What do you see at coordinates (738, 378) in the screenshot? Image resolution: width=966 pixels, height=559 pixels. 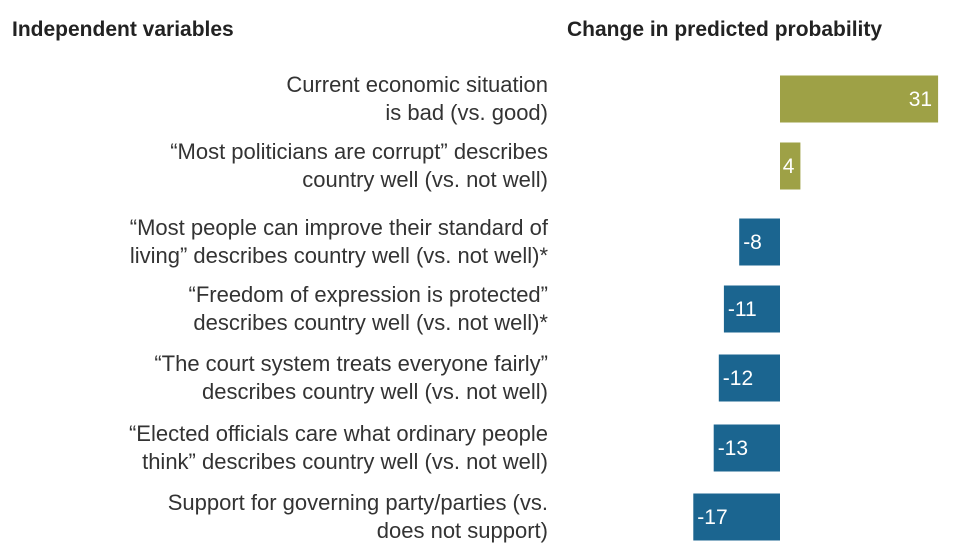 I see `bar-value-label-4: -12` at bounding box center [738, 378].